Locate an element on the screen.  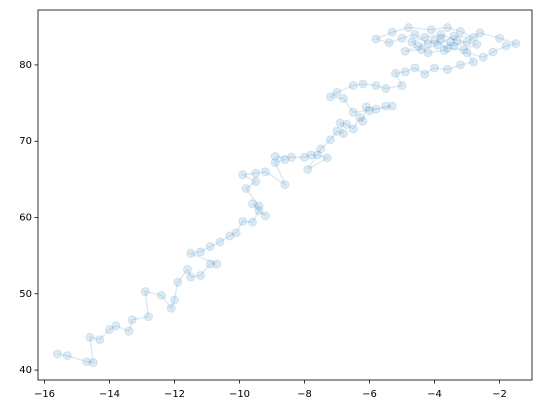
x-tick-label: −2 is located at coordinates (499, 394).